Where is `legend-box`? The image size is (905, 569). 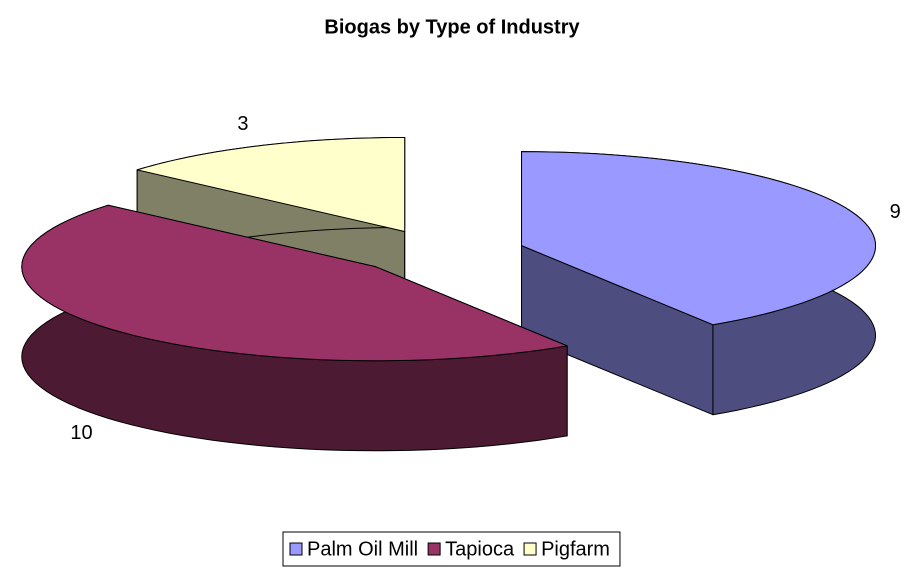 legend-box is located at coordinates (451, 549).